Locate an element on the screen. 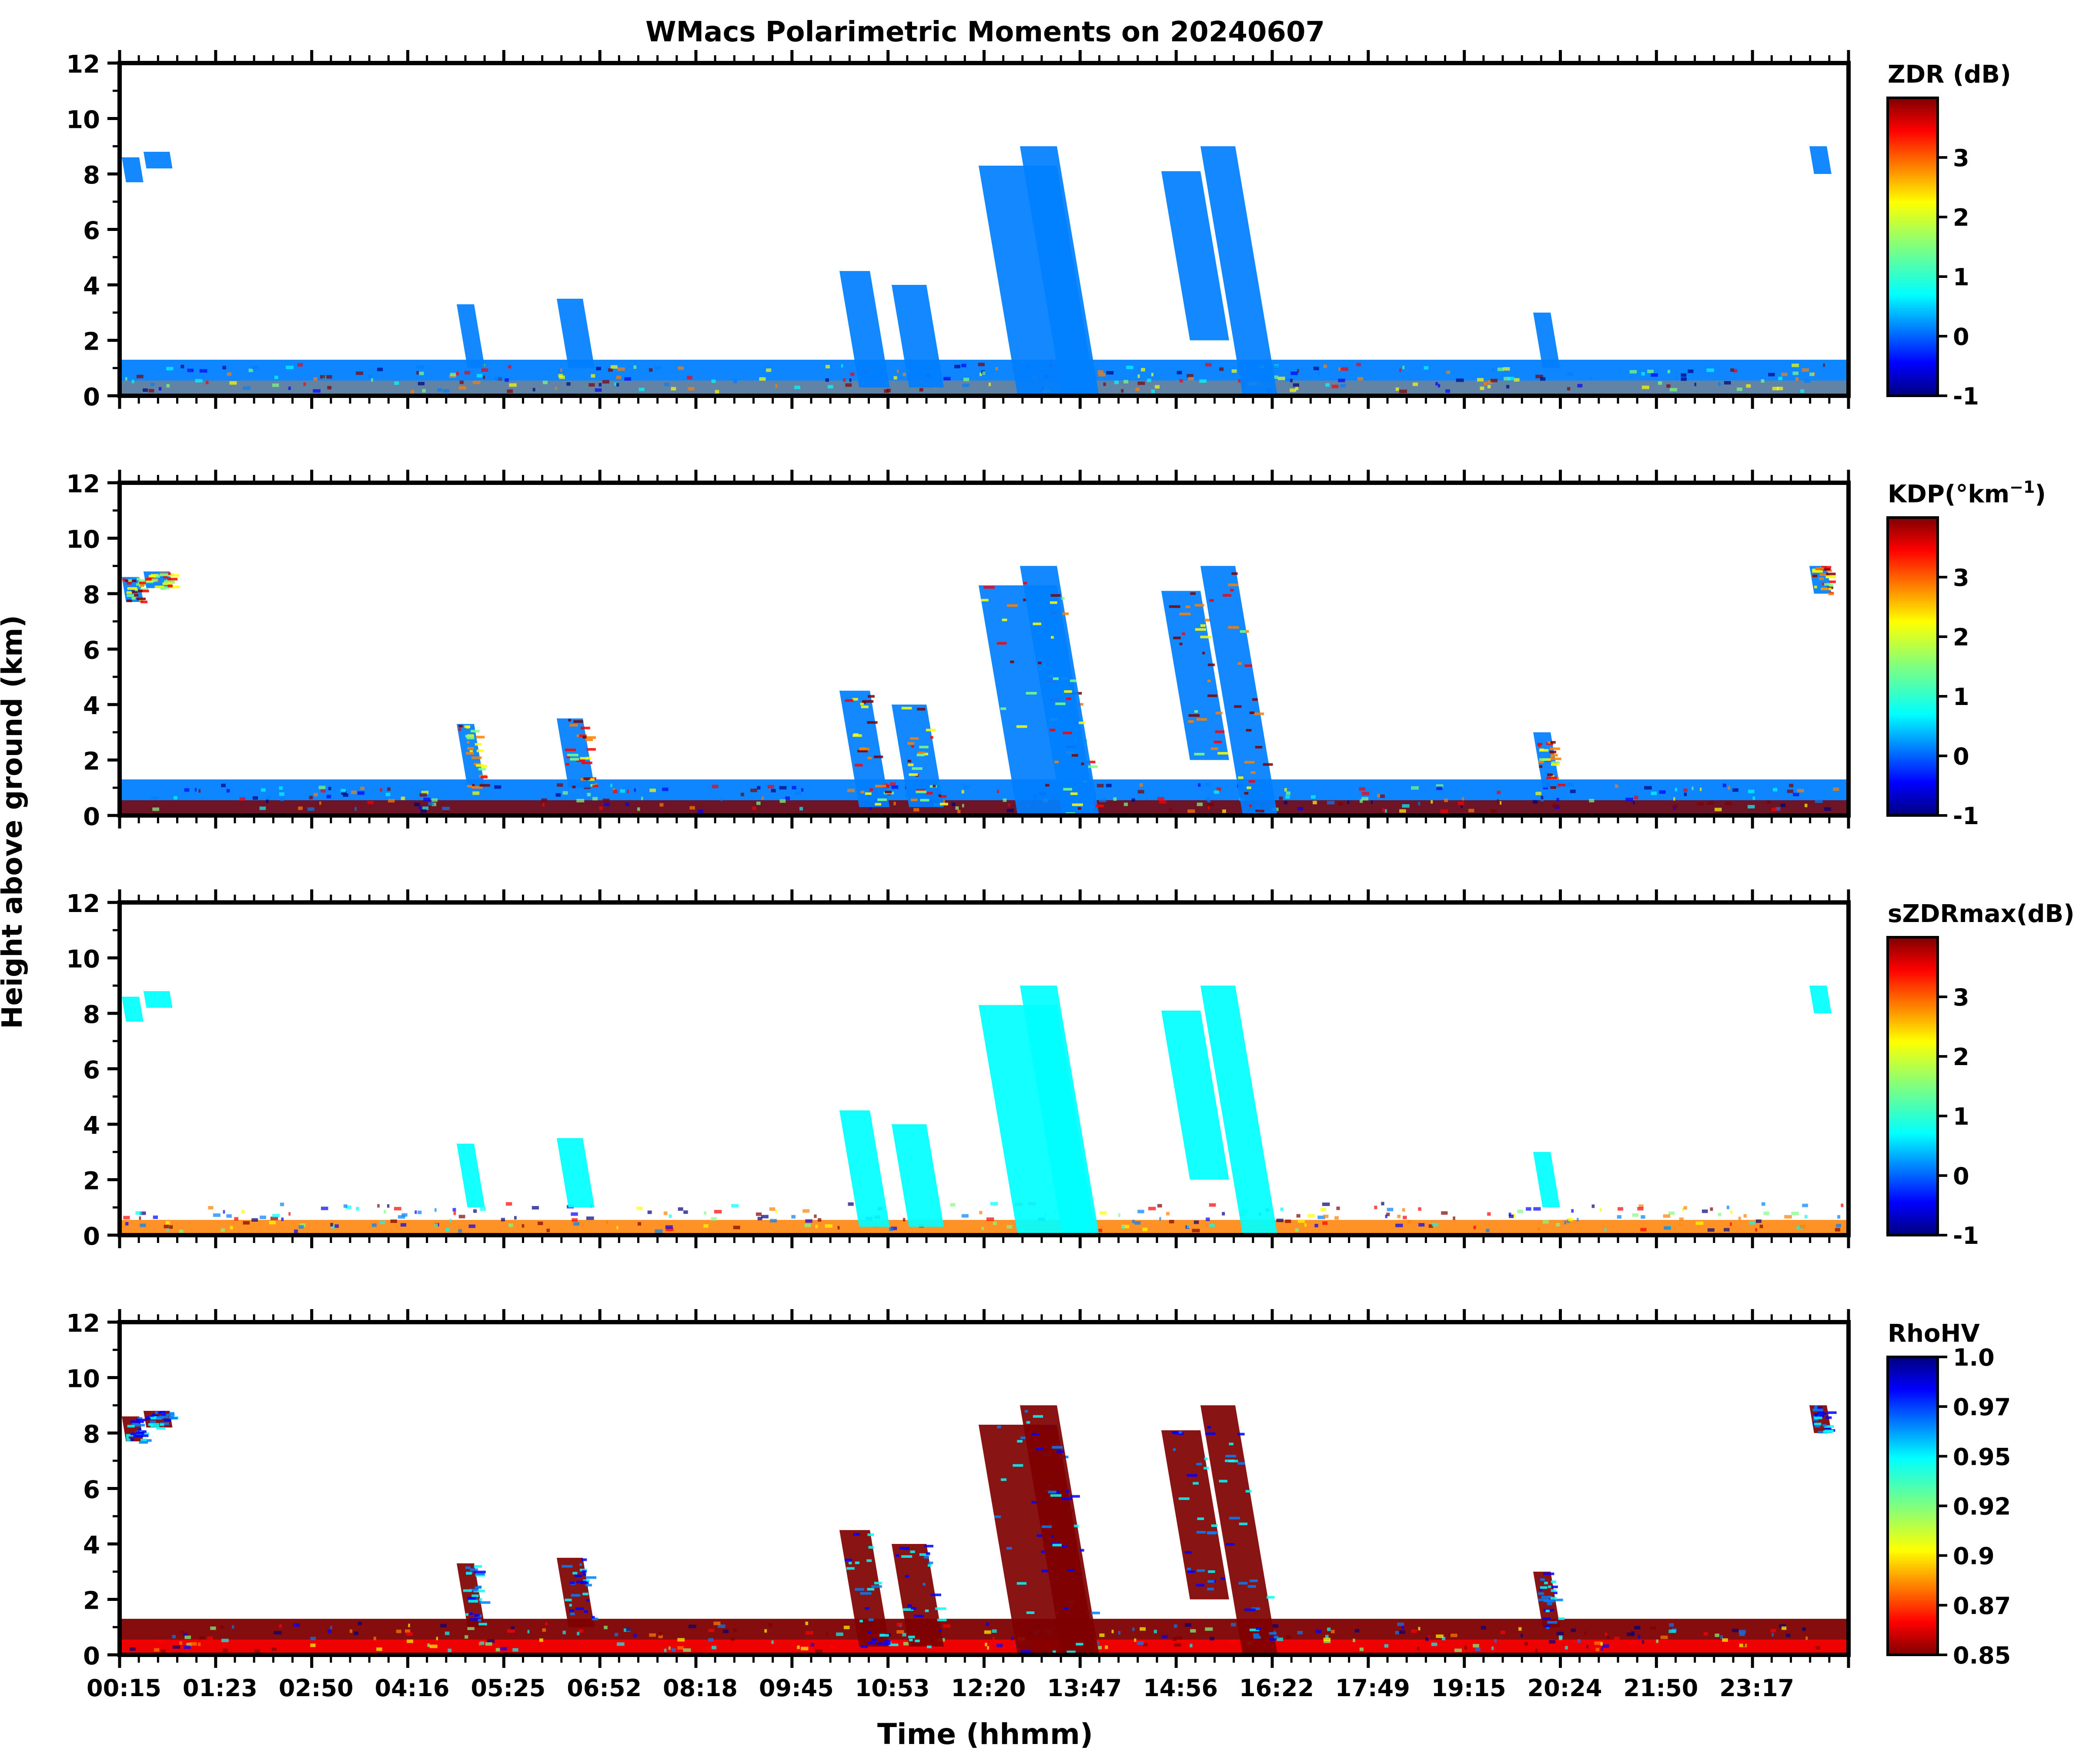 Image resolution: width=2086 pixels, height=1764 pixels. colorbar-label-text: sZDRmax(dB) is located at coordinates (1981, 914).